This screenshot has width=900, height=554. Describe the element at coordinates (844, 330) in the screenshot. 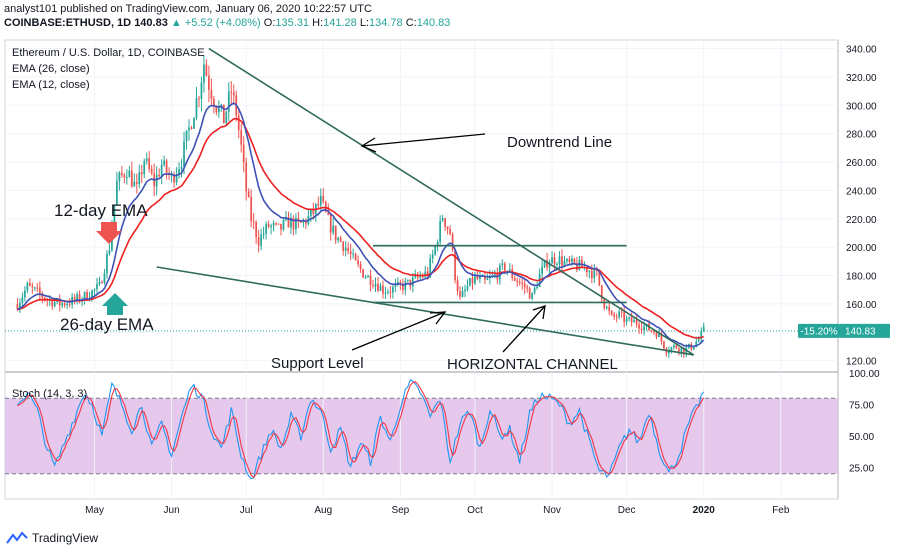

I see `price-badge: -15.20% 140.83` at that location.